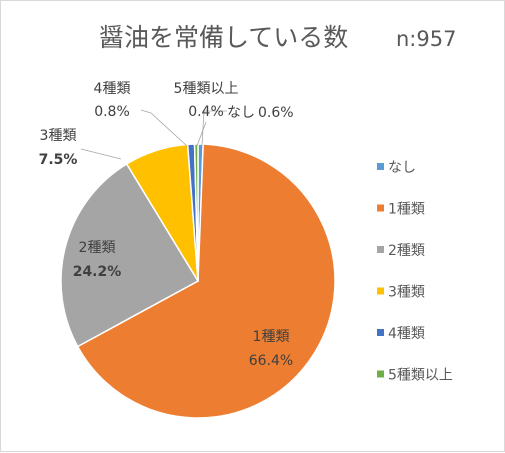 Image resolution: width=505 pixels, height=453 pixels. What do you see at coordinates (260, 113) in the screenshot?
I see `data-label-0: なし 0.6%` at bounding box center [260, 113].